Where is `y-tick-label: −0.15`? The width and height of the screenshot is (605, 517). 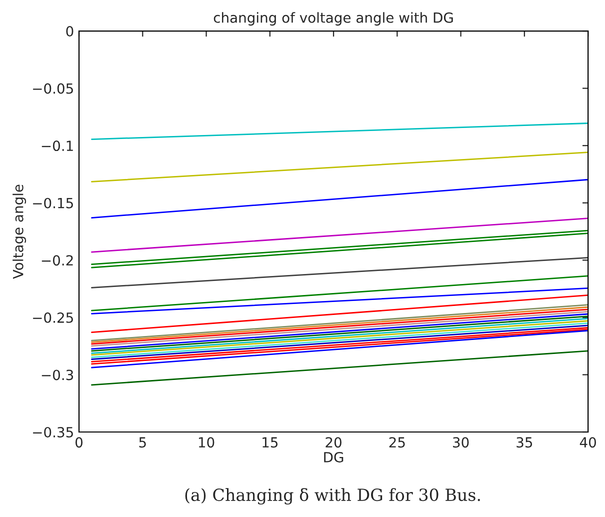
y-tick-label: −0.15 is located at coordinates (53, 203).